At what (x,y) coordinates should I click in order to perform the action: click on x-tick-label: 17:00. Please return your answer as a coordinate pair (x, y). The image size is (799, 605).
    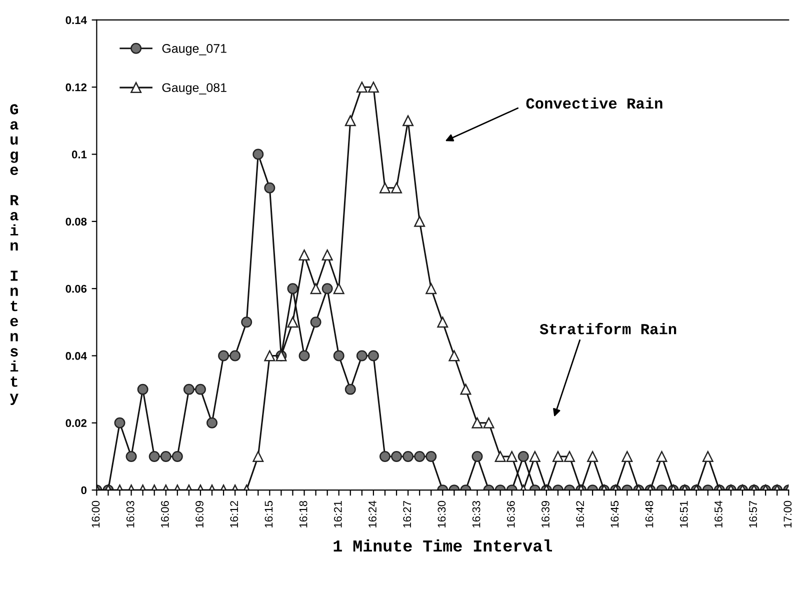
    Looking at the image, I should click on (788, 514).